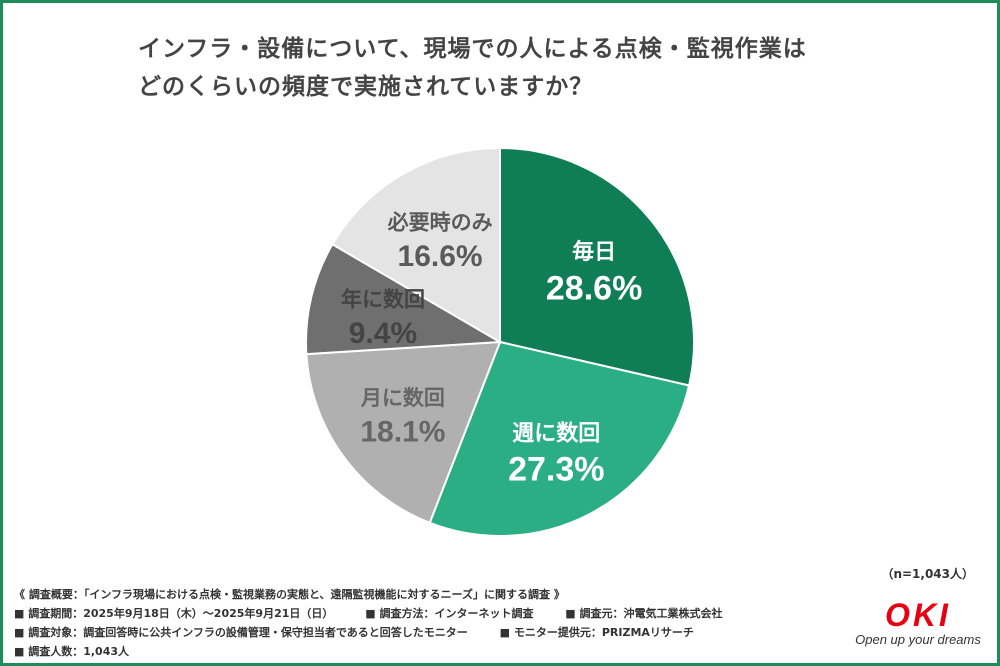  Describe the element at coordinates (918, 639) in the screenshot. I see `logo-tagline: Open up your dreams` at that location.